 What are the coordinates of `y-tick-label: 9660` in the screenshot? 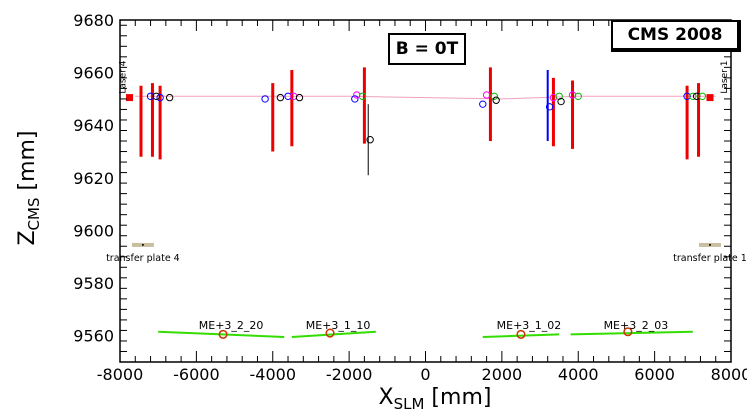 It's located at (93, 73).